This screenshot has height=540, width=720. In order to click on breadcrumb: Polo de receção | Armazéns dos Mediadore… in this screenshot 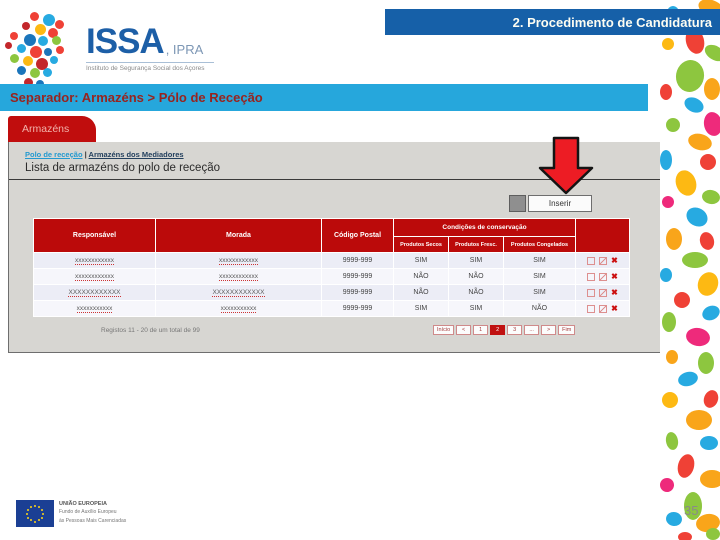, I will do `click(104, 154)`.